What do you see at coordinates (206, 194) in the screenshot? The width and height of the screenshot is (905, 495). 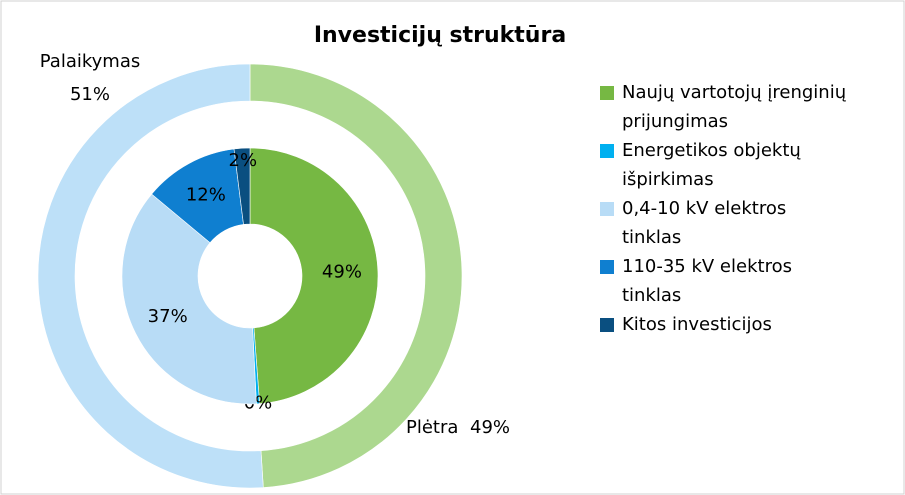 I see `data-label: 12%` at bounding box center [206, 194].